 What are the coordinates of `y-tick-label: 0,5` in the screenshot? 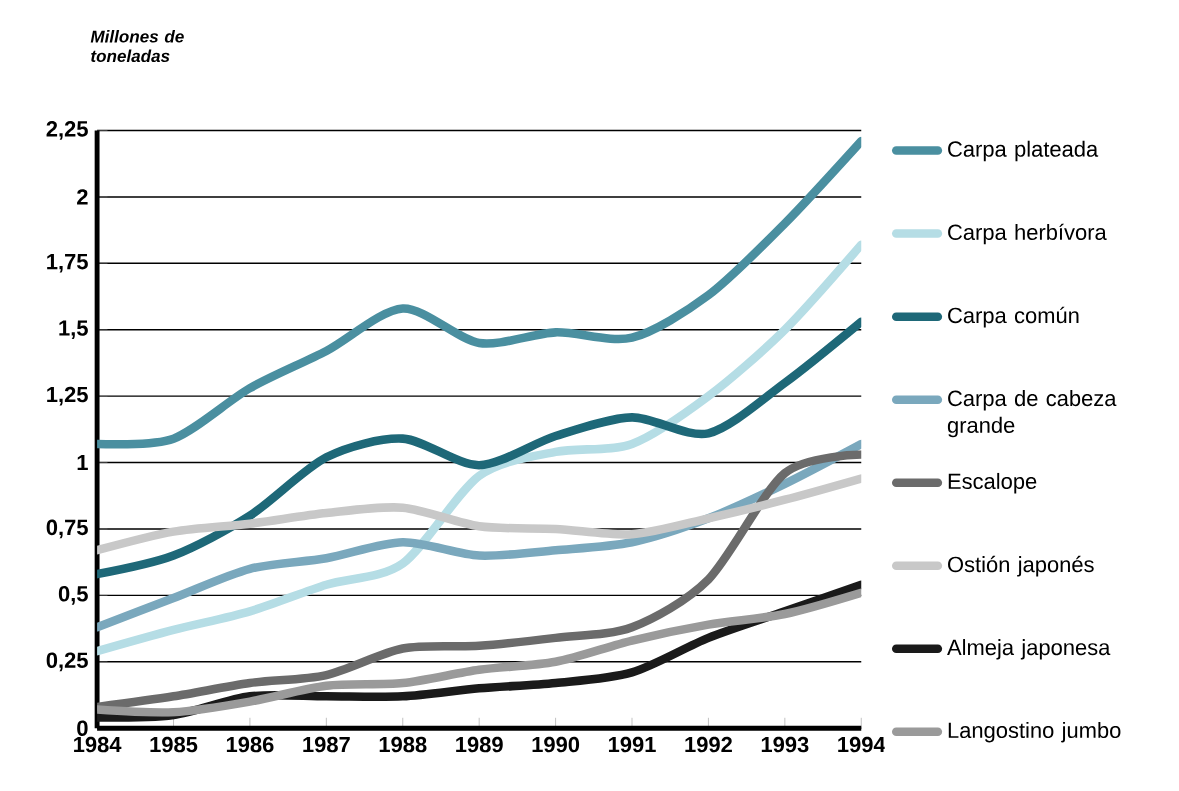 It's located at (73, 595).